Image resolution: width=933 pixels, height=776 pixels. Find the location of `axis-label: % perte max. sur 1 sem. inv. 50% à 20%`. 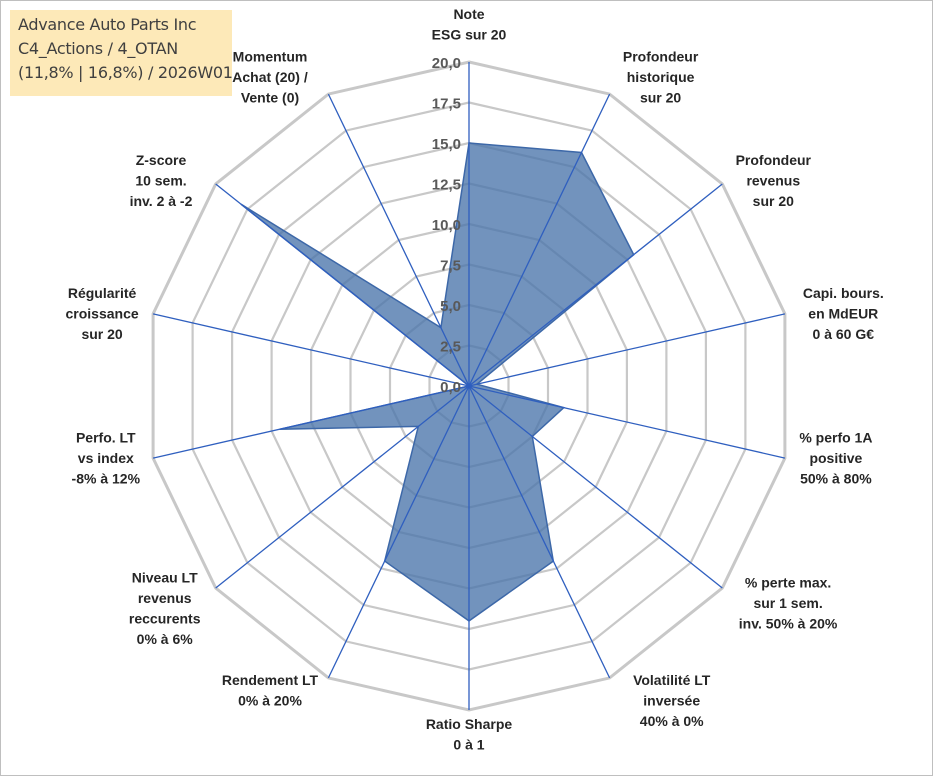

axis-label: % perte max. sur 1 sem. inv. 50% à 20% is located at coordinates (788, 603).